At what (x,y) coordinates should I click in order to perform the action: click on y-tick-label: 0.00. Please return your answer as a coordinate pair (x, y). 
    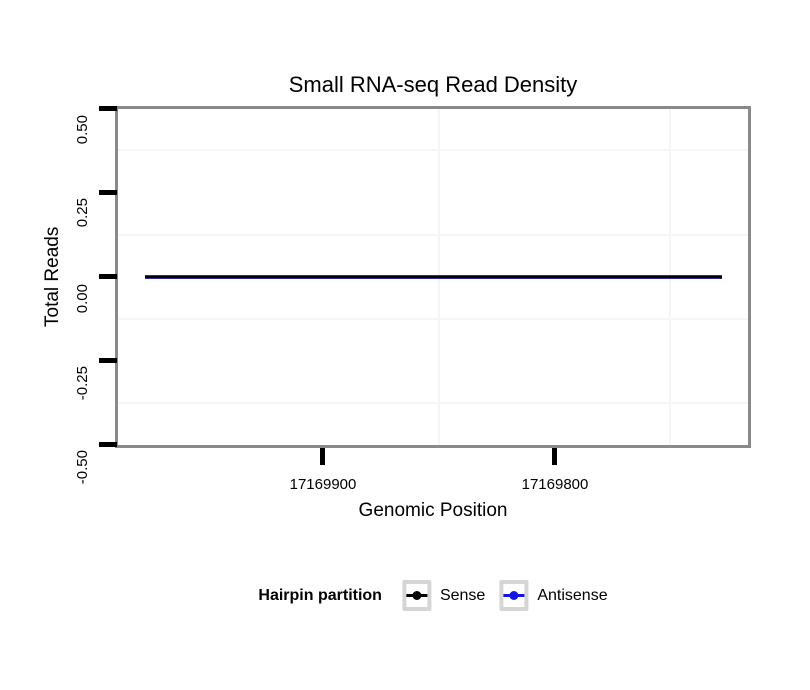
    Looking at the image, I should click on (82, 299).